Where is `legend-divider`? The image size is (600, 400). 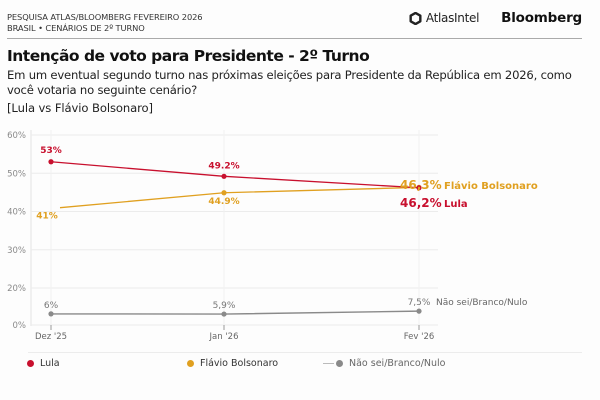 legend-divider is located at coordinates (305, 352).